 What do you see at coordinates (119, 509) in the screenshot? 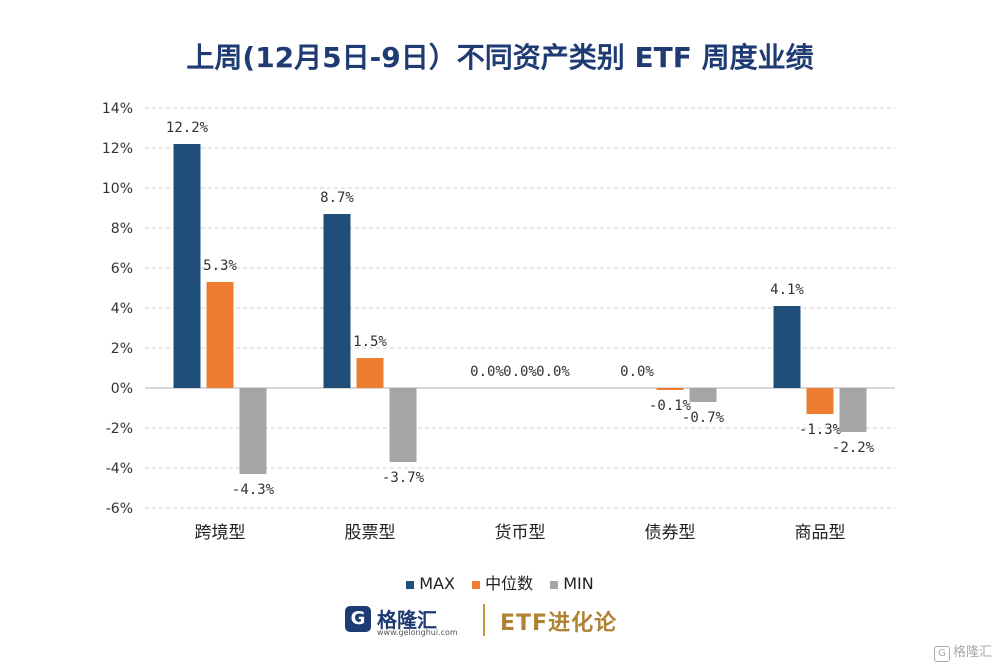
I see `y-tick-label: -6%` at bounding box center [119, 509].